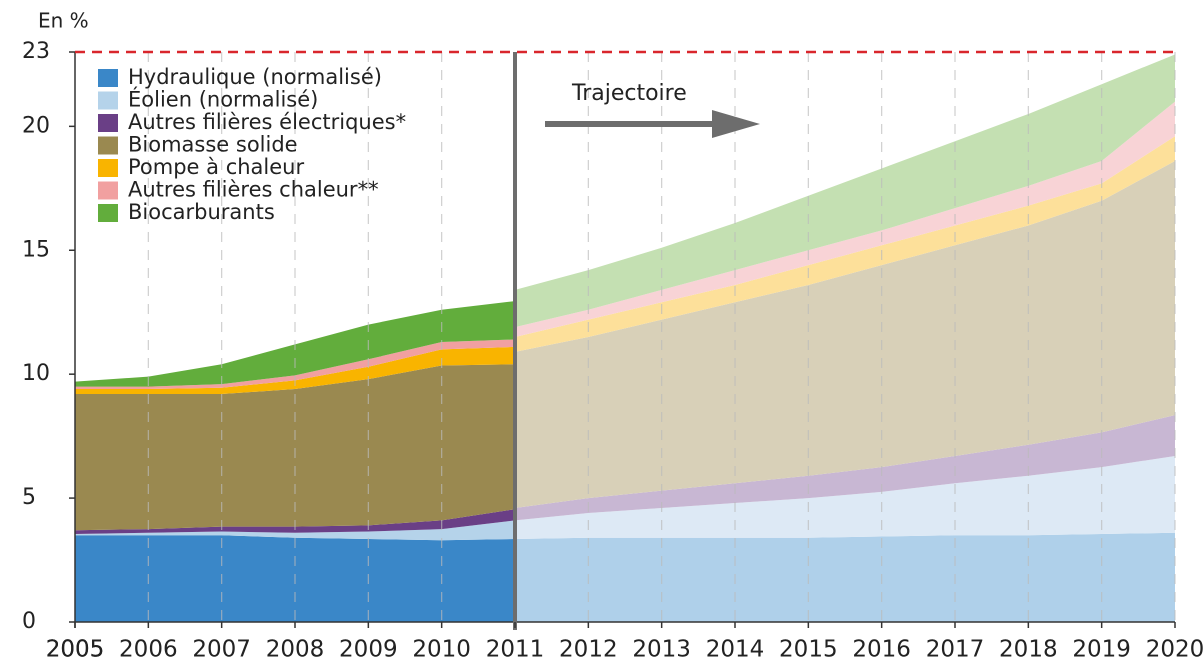 The width and height of the screenshot is (1204, 666). I want to click on y-tick-label: 5, so click(29, 497).